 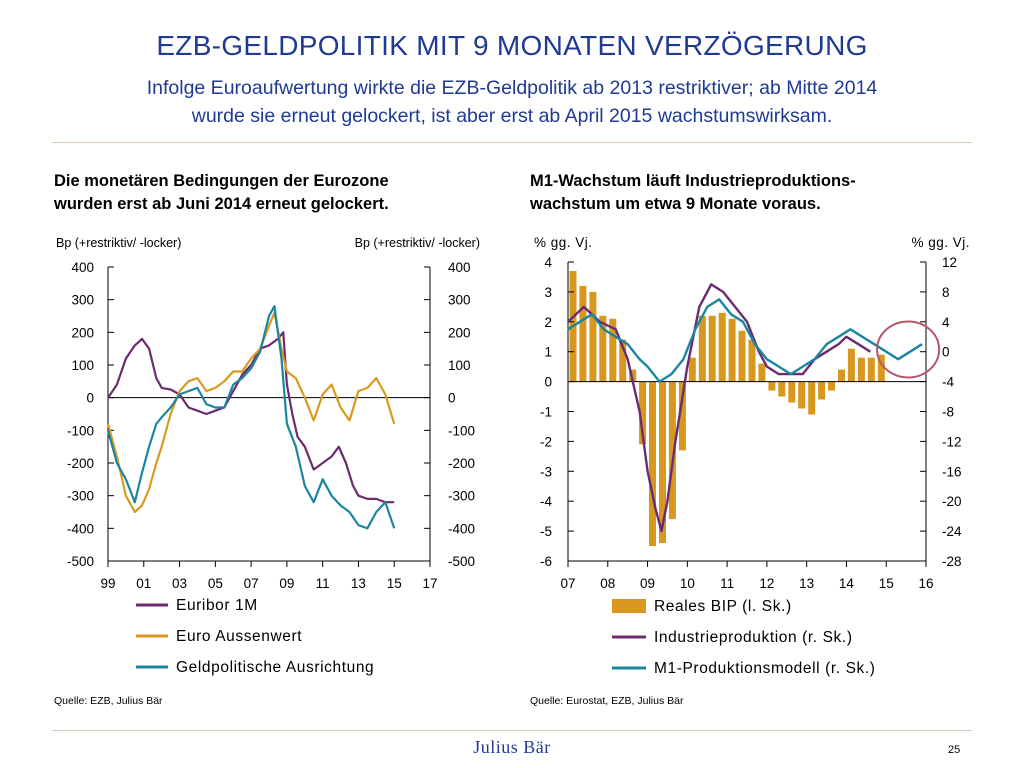 What do you see at coordinates (563, 242) in the screenshot?
I see `left-y-axis-label: % gg. Vj.` at bounding box center [563, 242].